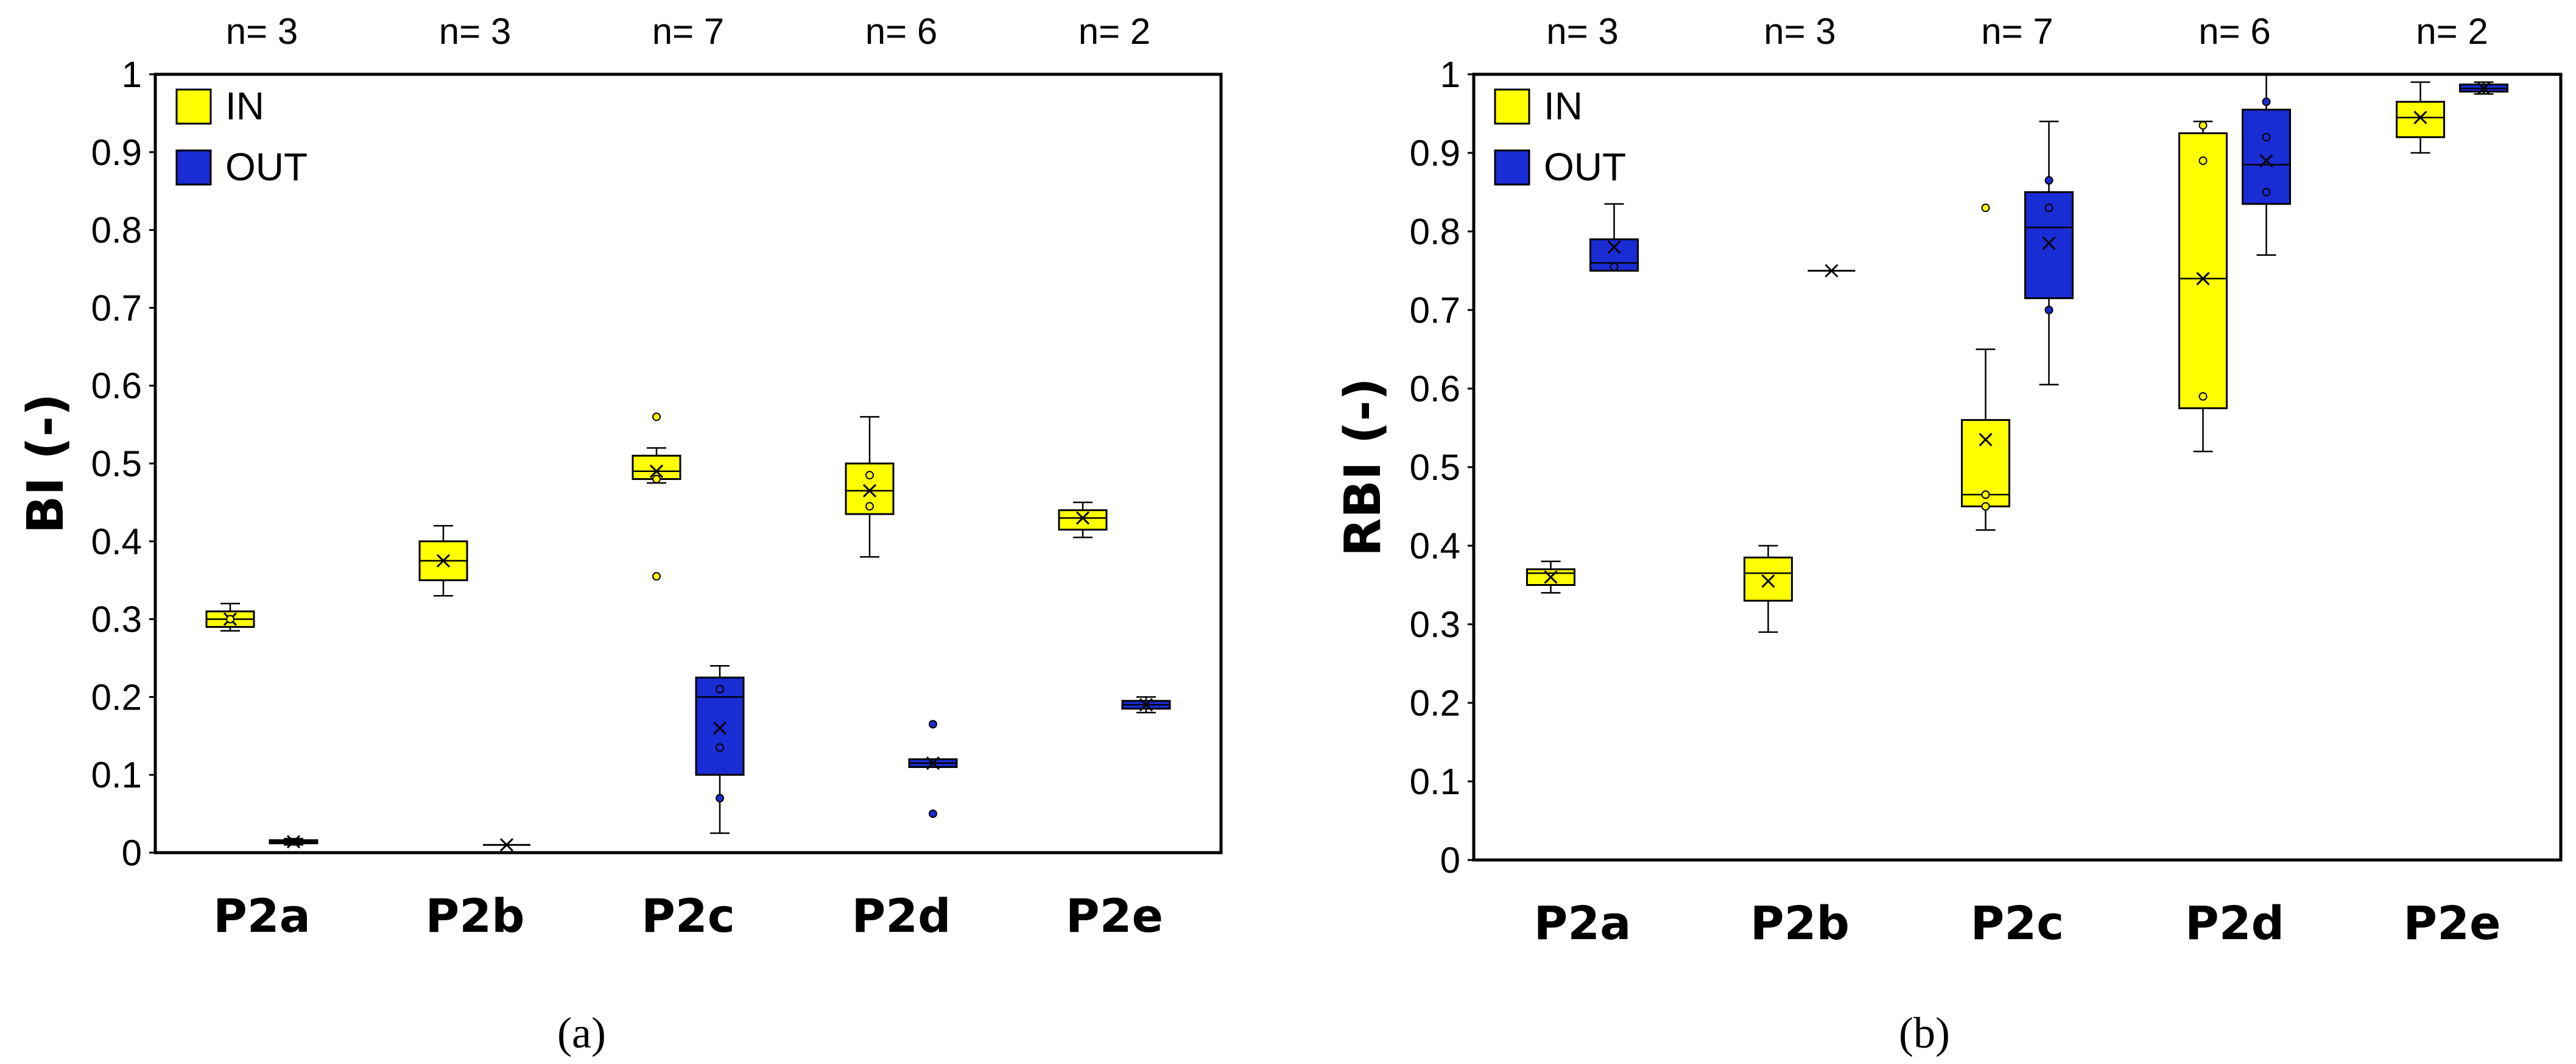 The image size is (2576, 1064). I want to click on box-out-p2c, so click(2049, 253).